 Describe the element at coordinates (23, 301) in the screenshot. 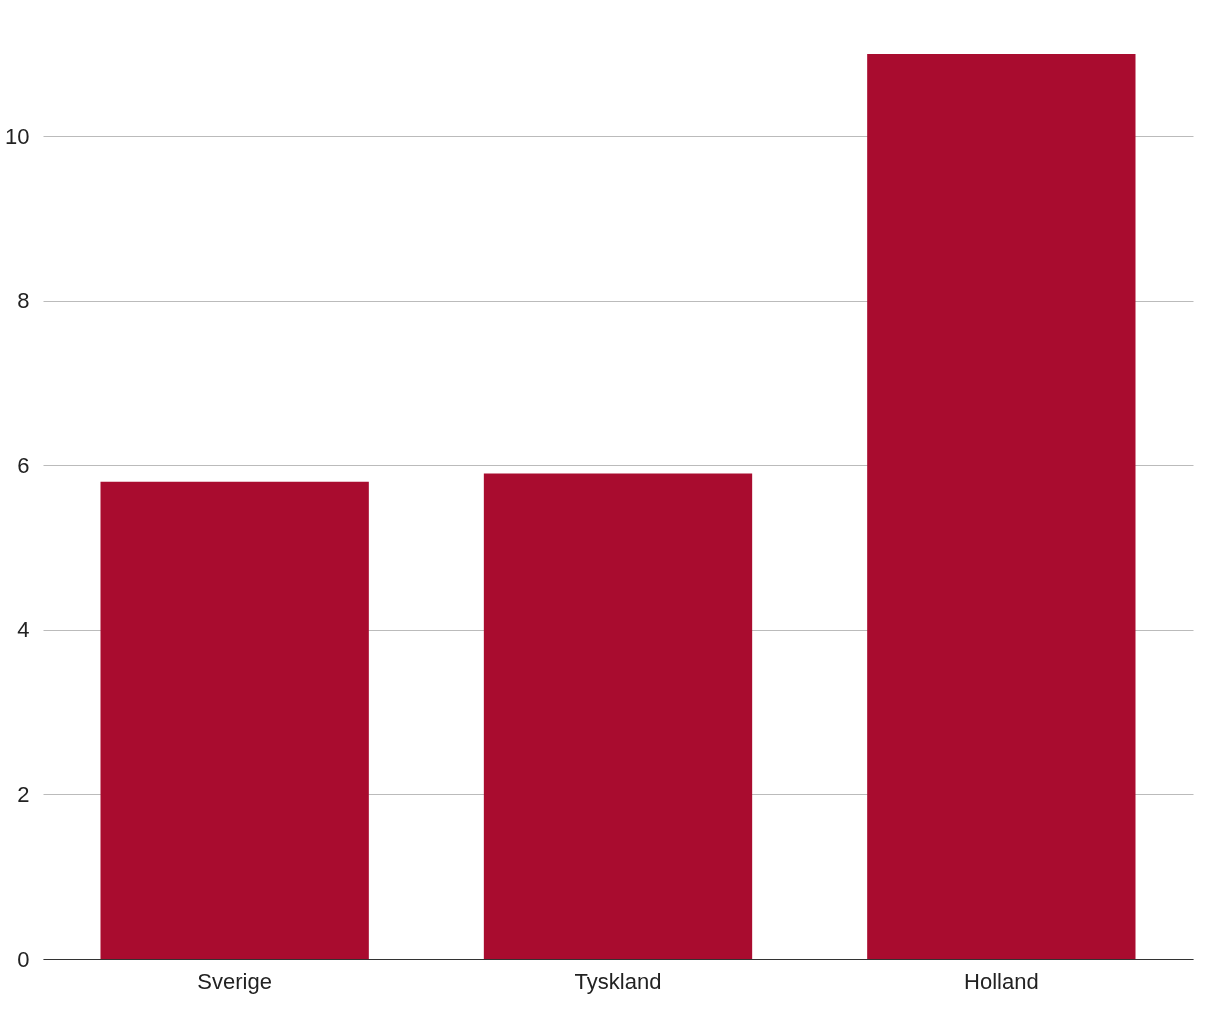

I see `y-tick-label: 8` at that location.